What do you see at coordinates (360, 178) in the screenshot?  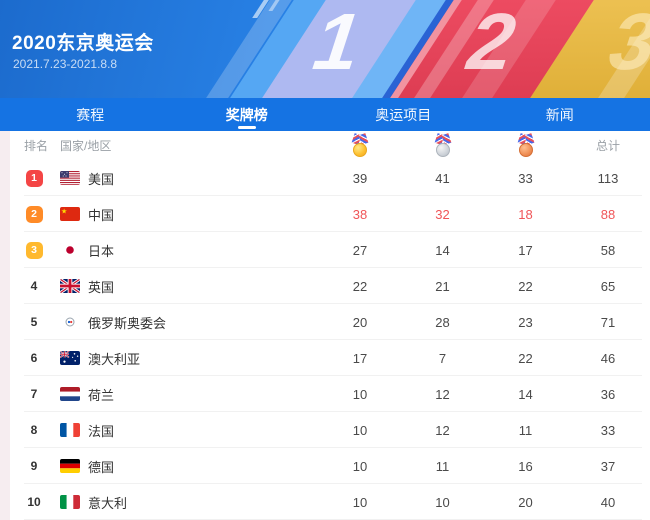 I see `gold-count: 39` at bounding box center [360, 178].